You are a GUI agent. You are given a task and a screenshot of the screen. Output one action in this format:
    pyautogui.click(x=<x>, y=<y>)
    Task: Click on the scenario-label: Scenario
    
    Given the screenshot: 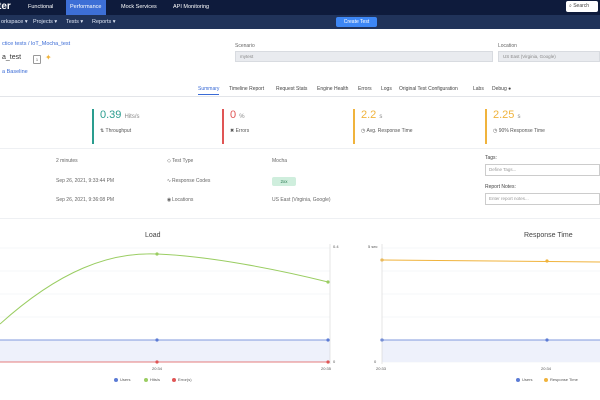 What is the action you would take?
    pyautogui.click(x=245, y=46)
    